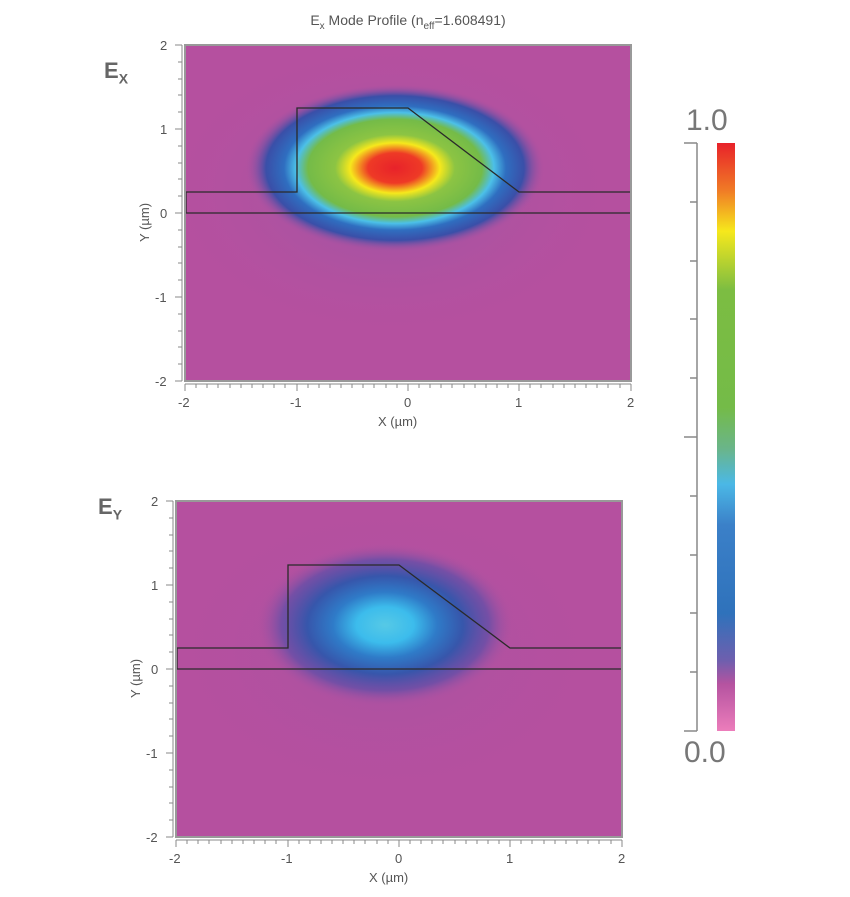 The height and width of the screenshot is (897, 850). Describe the element at coordinates (135, 678) in the screenshot. I see `ey-y-axis-title: Y (µm)` at that location.